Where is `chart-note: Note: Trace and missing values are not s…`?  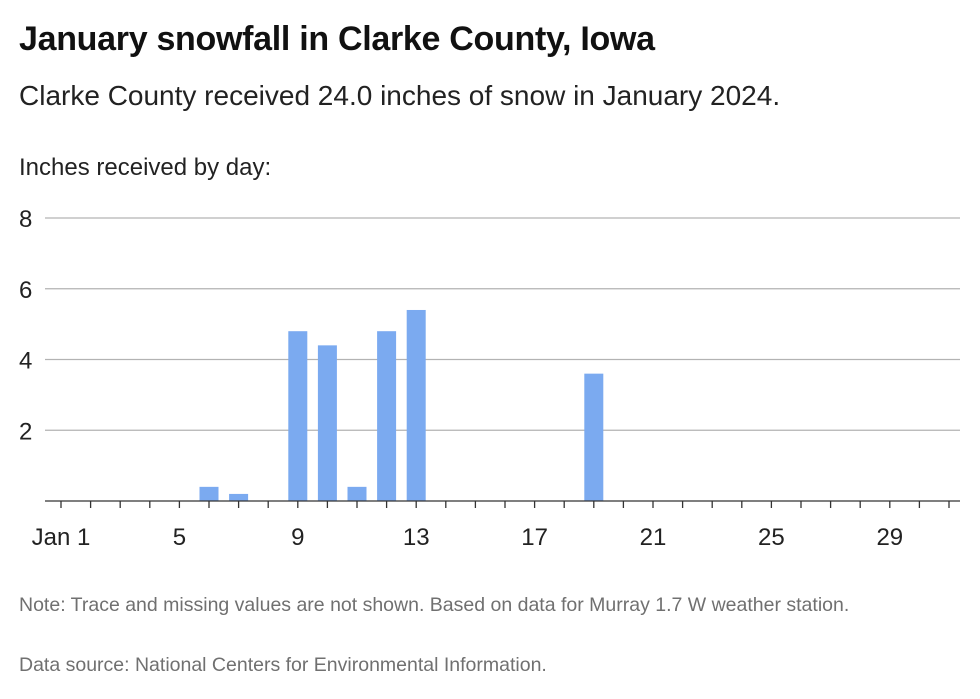 chart-note: Note: Trace and missing values are not s… is located at coordinates (434, 605).